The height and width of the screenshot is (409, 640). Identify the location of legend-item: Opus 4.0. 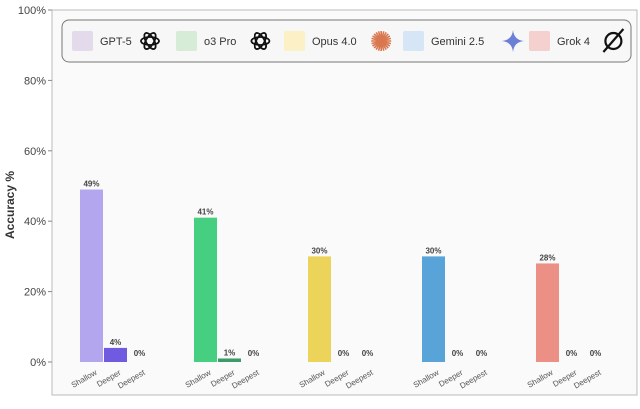
(338, 41).